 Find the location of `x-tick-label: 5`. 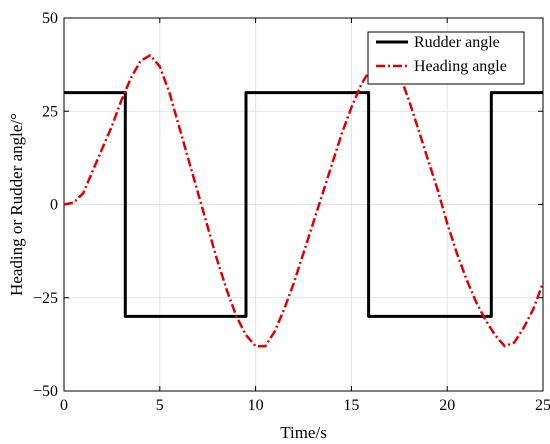

x-tick-label: 5 is located at coordinates (160, 405).